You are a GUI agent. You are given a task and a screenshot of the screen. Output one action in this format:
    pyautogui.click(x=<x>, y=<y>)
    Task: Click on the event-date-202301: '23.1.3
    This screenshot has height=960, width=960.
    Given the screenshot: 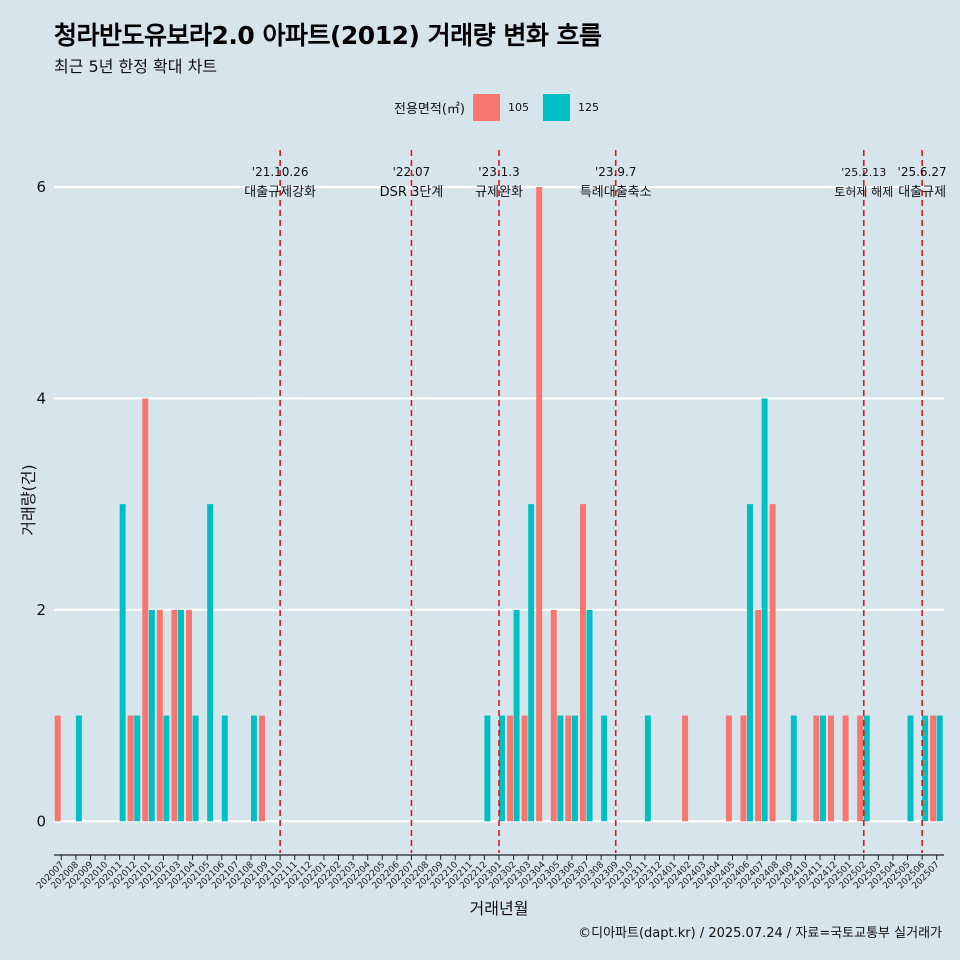 What is the action you would take?
    pyautogui.click(x=498, y=172)
    